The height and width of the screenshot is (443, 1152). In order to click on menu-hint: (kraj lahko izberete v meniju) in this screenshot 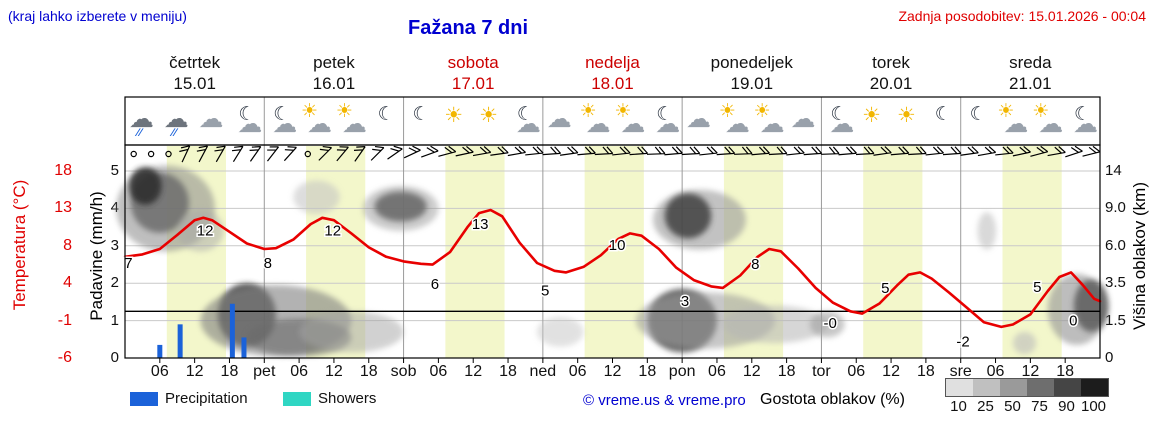, I will do `click(97, 16)`.